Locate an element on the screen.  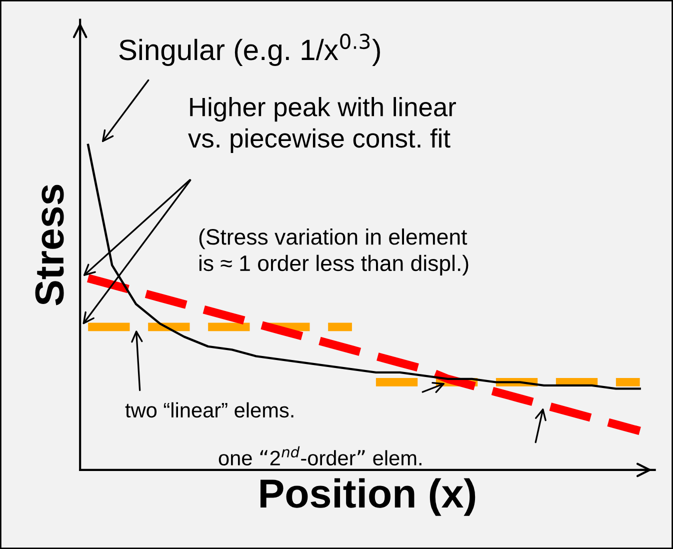
x-axis-title: Position (x) is located at coordinates (368, 497).